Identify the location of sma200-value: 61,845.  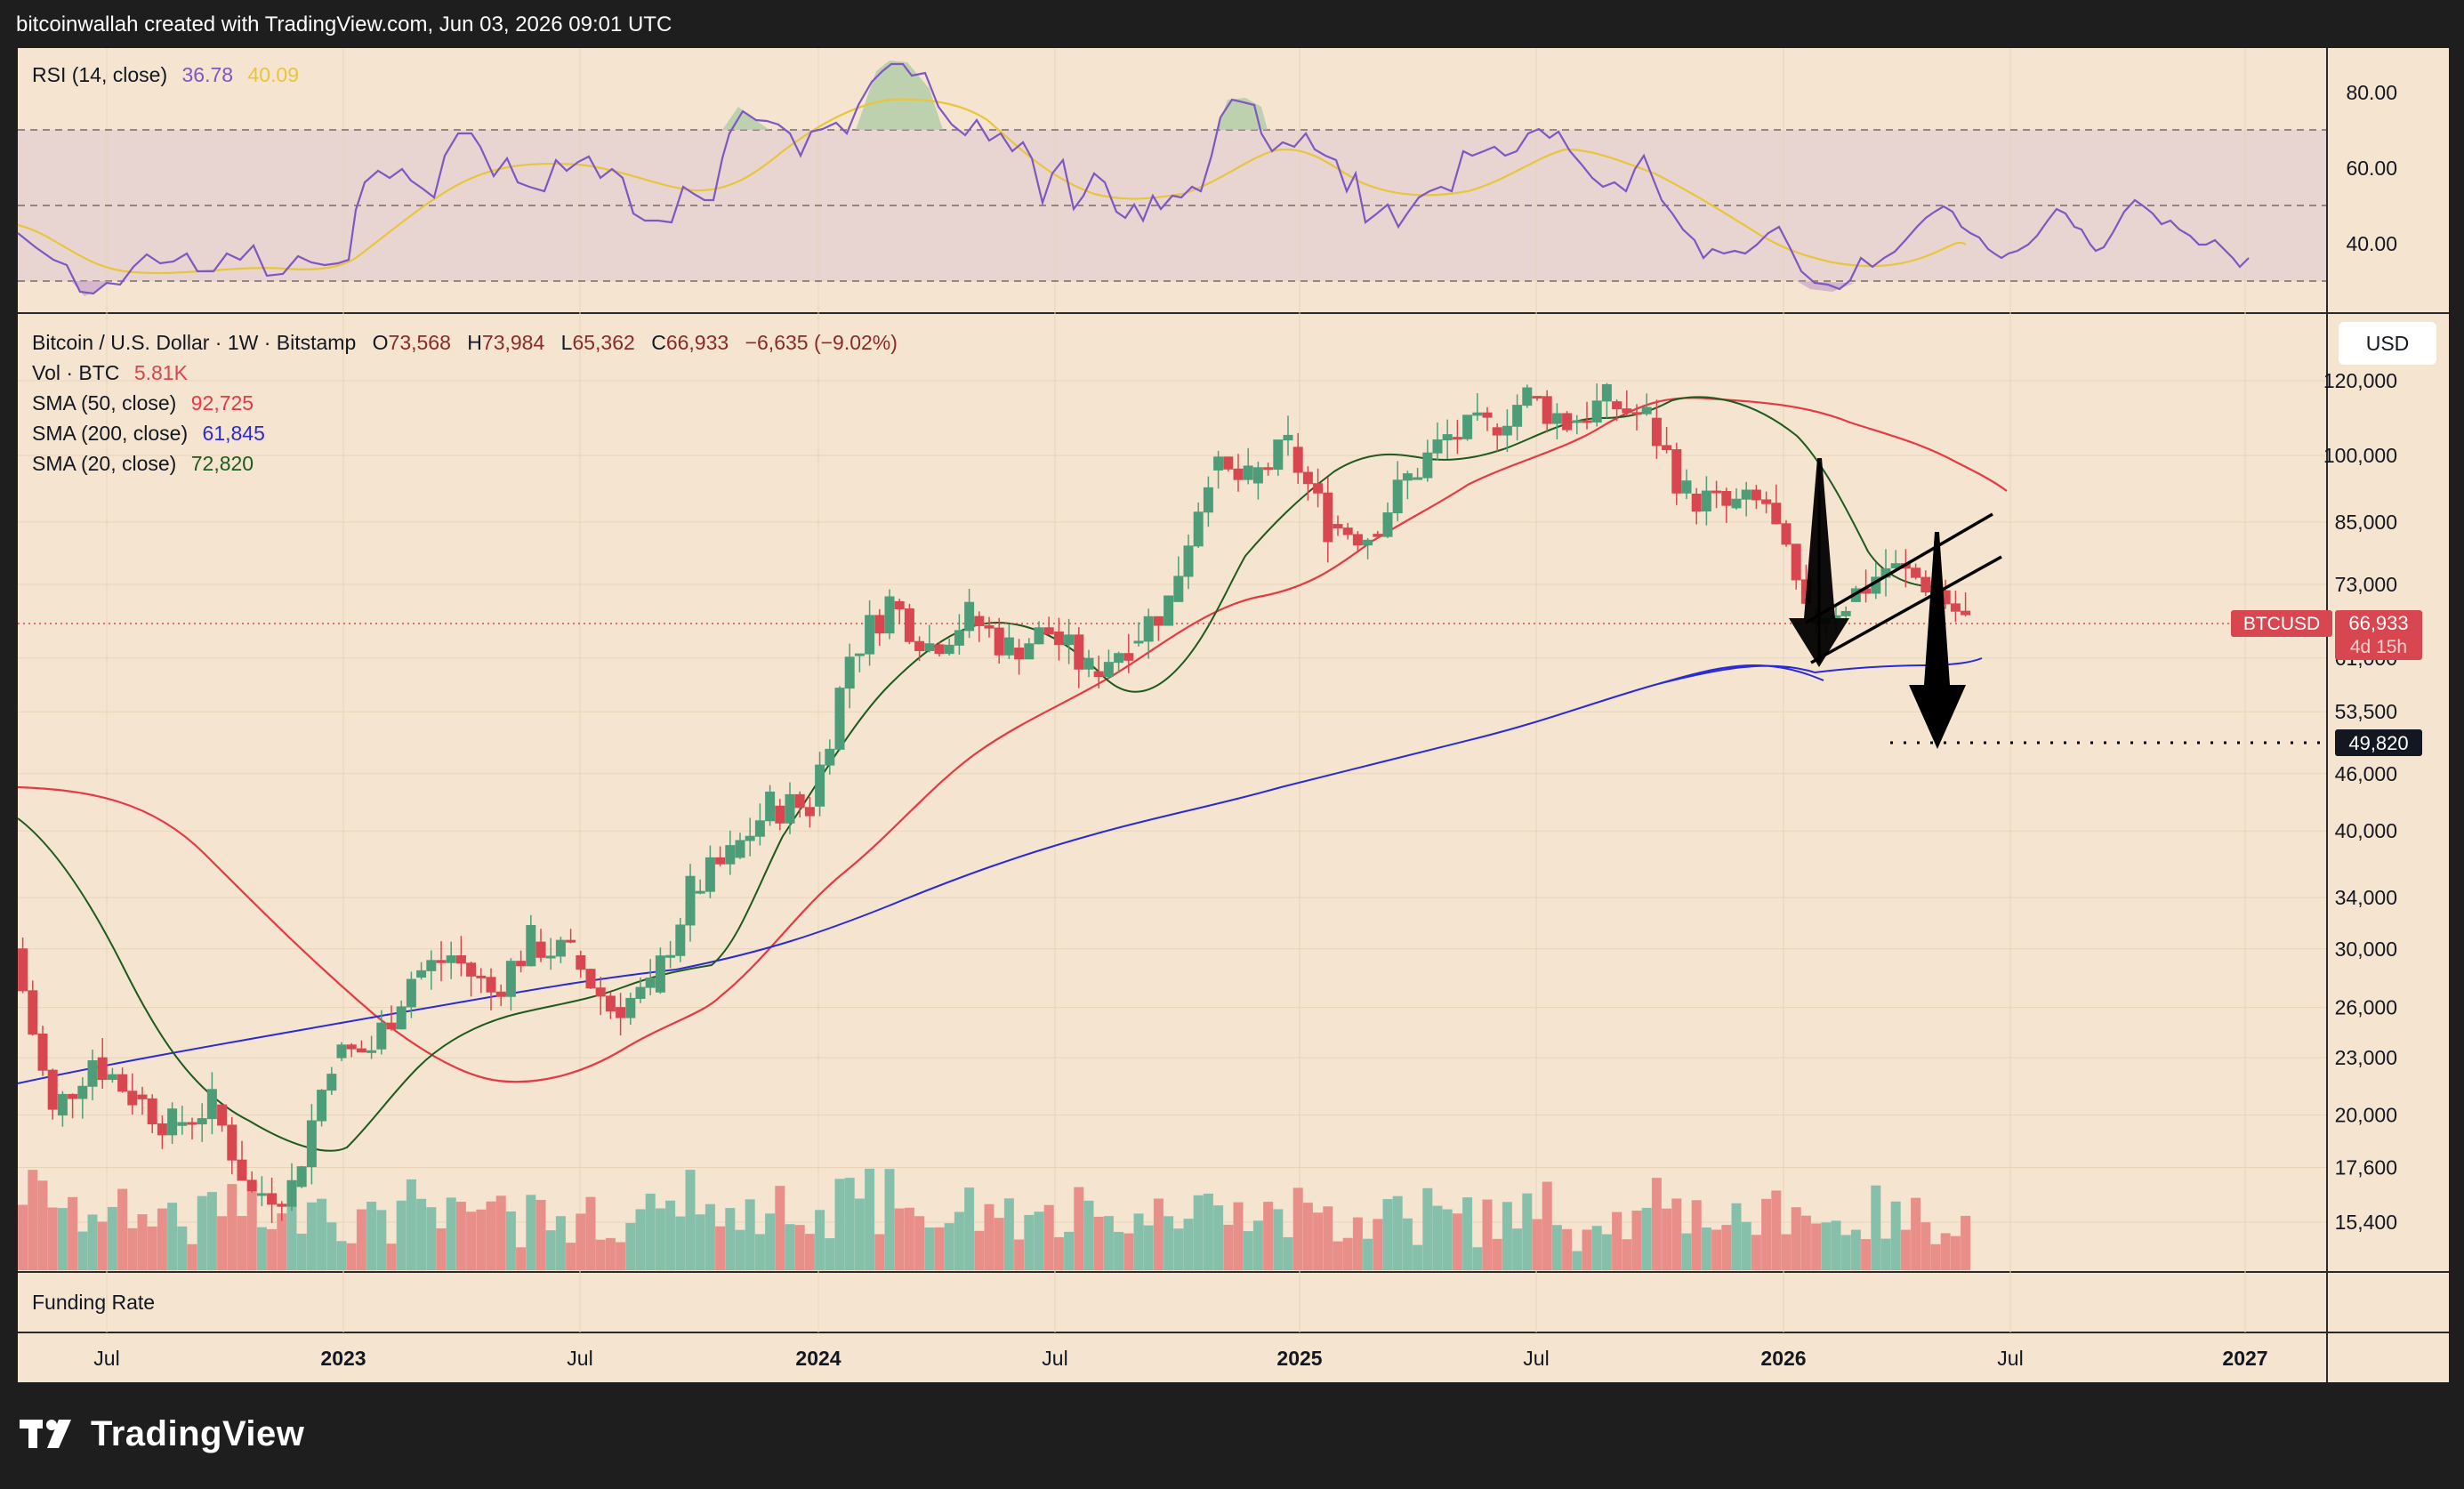
(234, 433).